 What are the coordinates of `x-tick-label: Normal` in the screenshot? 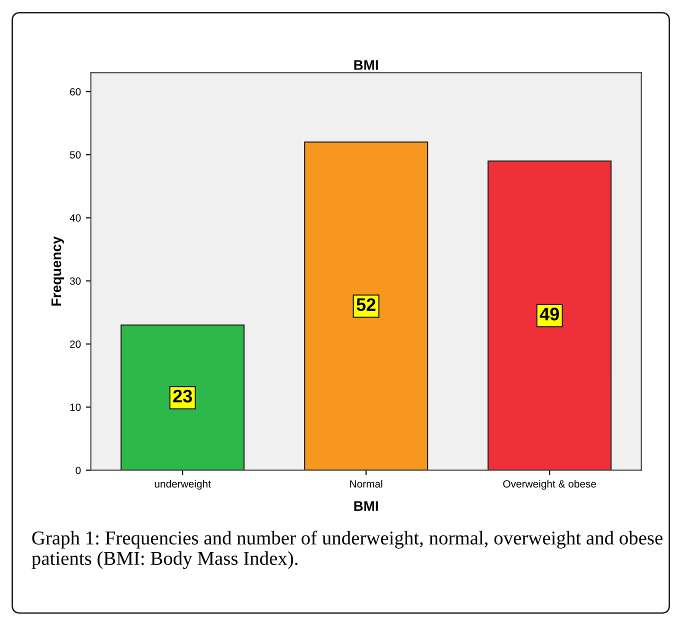 It's located at (366, 484).